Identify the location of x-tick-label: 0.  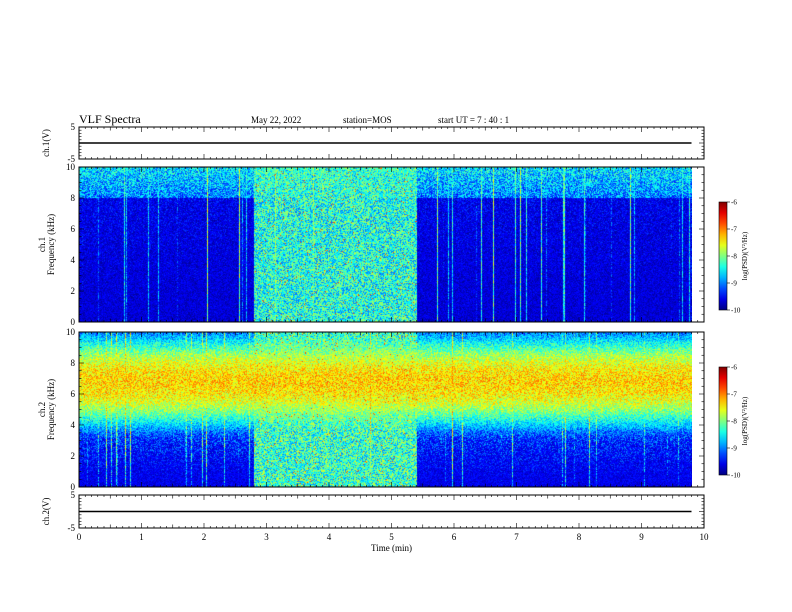
(79, 537).